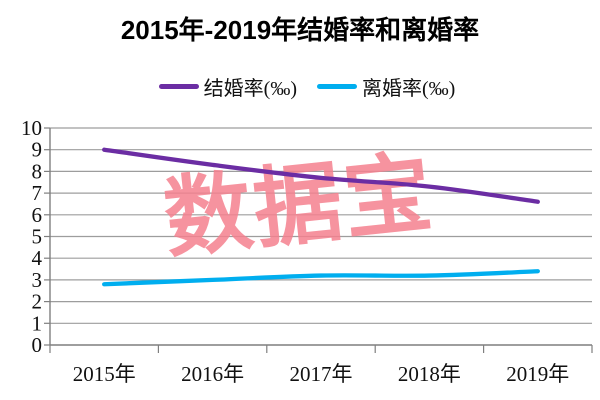 This screenshot has height=400, width=600. I want to click on legend-swatch-marriage-rate, so click(178, 86).